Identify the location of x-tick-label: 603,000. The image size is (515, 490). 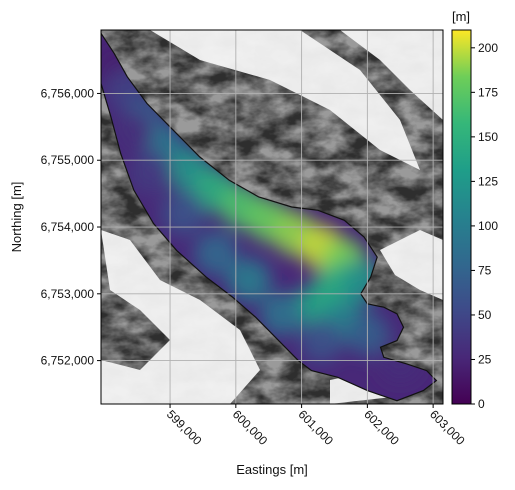
(447, 427).